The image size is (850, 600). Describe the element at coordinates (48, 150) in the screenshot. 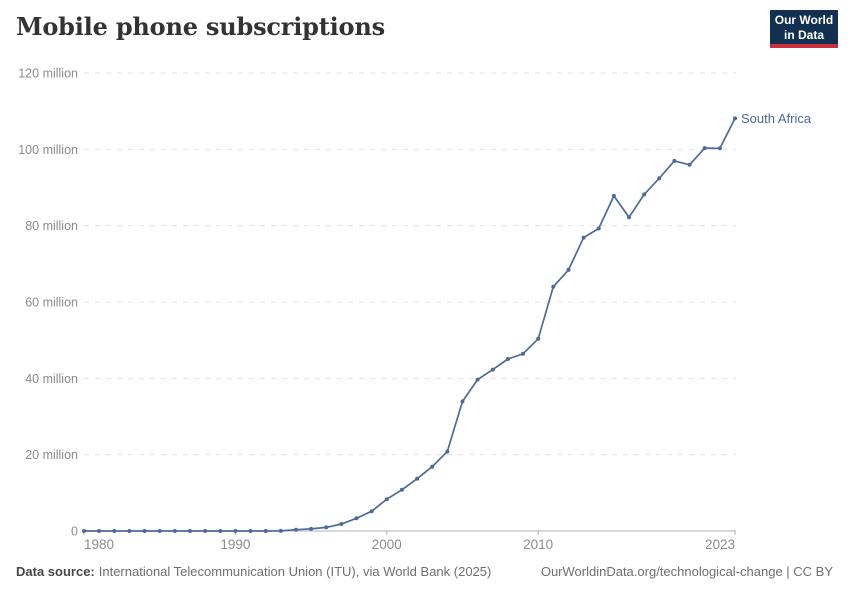

I see `y-axis-tick-label: 100 million` at that location.